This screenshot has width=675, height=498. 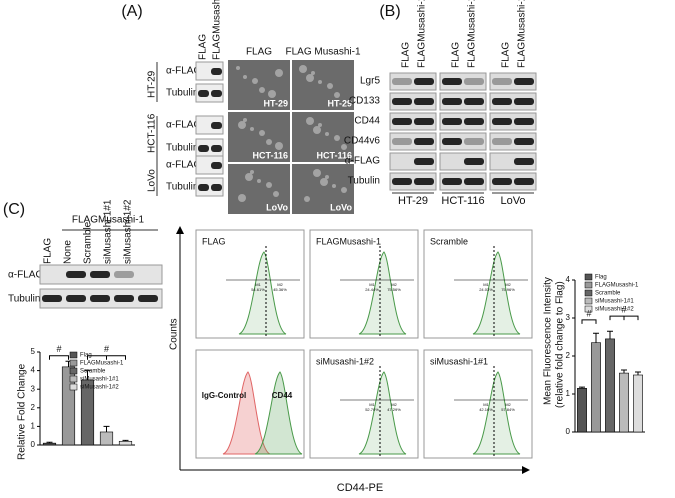 I want to click on cell-line-label: HCT-116, so click(x=152, y=133).